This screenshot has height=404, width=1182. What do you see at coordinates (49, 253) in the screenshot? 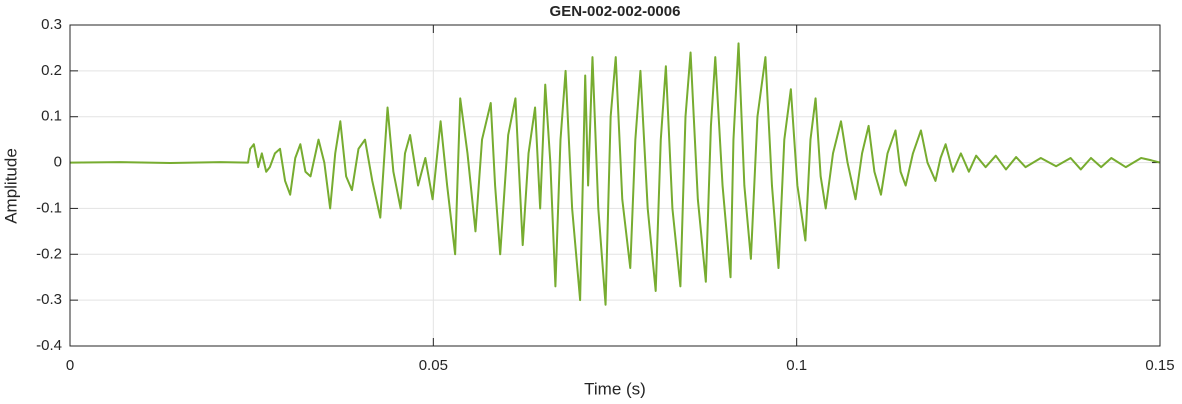
I see `y-tick-label: -0.2` at bounding box center [49, 253].